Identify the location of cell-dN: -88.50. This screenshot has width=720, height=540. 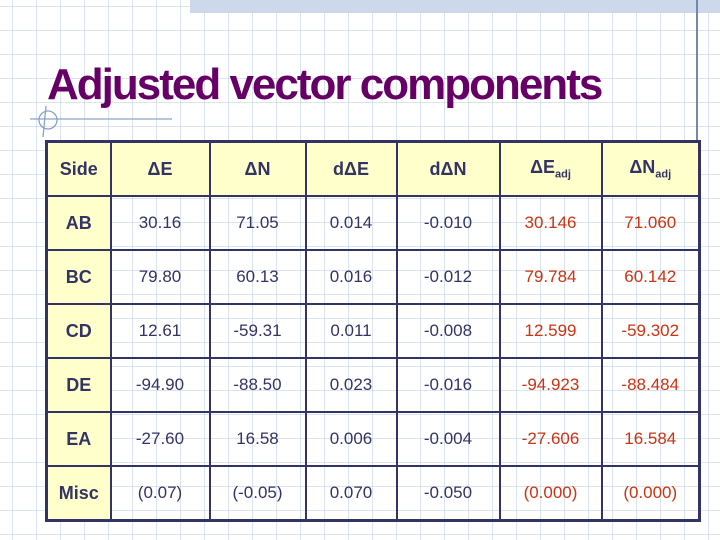
(257, 385).